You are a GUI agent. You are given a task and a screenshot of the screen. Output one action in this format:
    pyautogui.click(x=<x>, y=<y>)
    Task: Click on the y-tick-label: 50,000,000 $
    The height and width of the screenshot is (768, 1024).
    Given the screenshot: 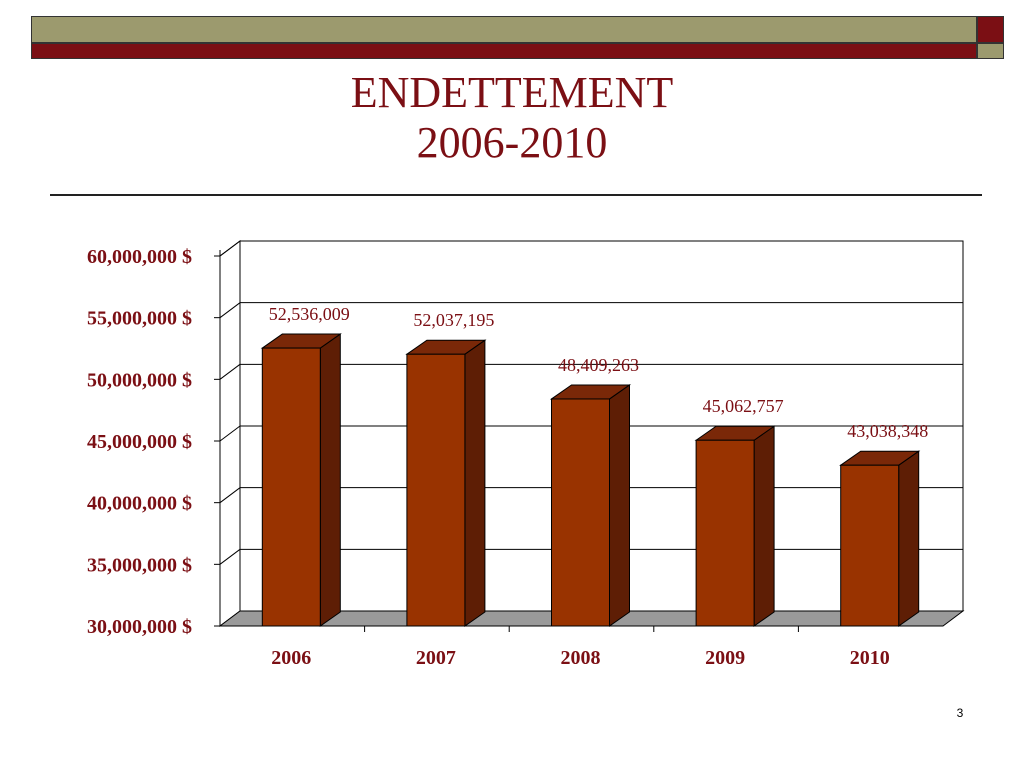 What is the action you would take?
    pyautogui.click(x=139, y=380)
    